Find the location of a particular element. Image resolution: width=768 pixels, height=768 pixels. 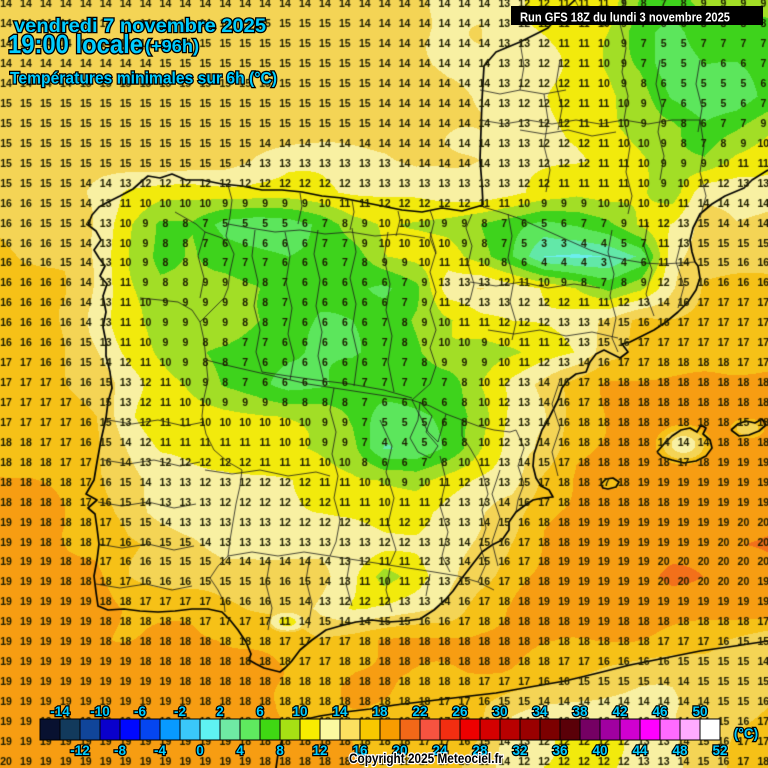

svg-text: 38 is located at coordinates (580, 711).